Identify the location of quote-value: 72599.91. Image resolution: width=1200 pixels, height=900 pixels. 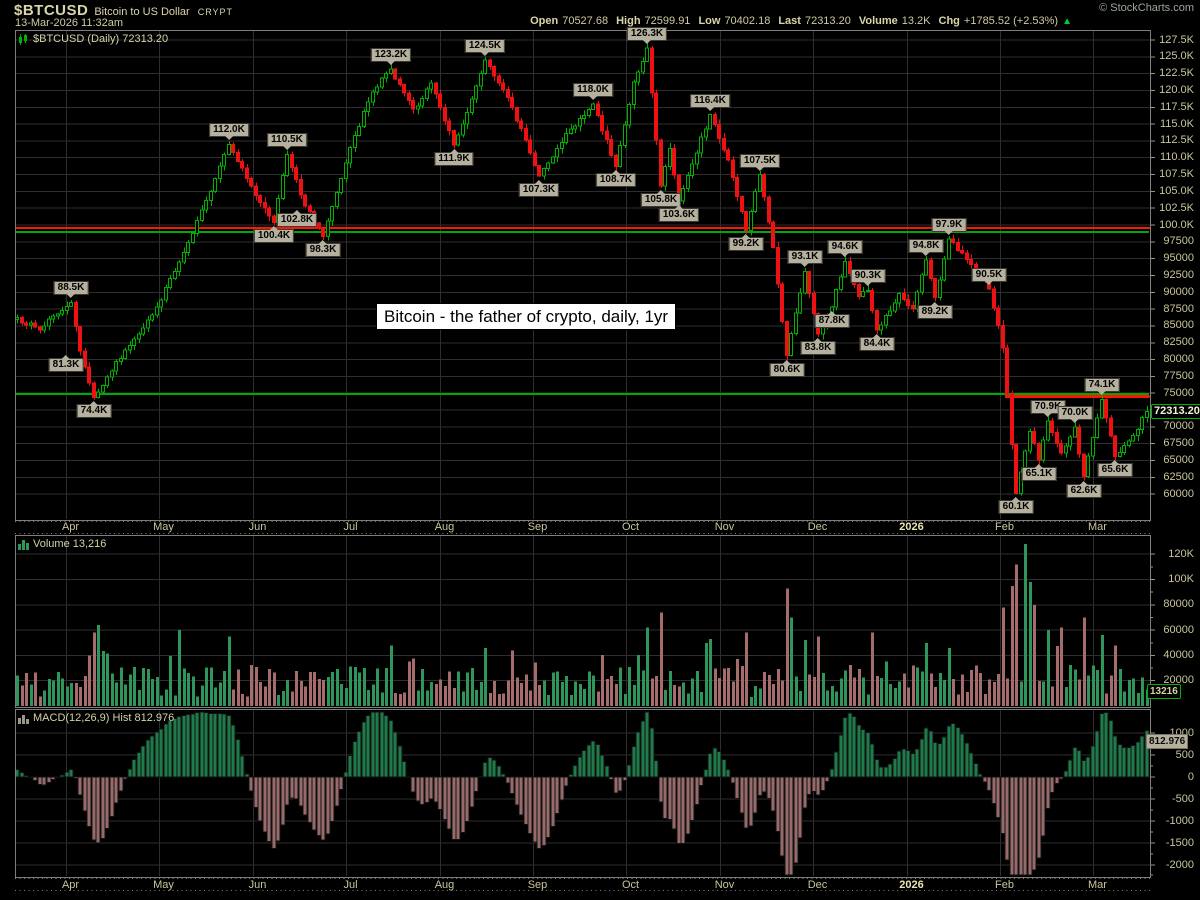
(667, 21).